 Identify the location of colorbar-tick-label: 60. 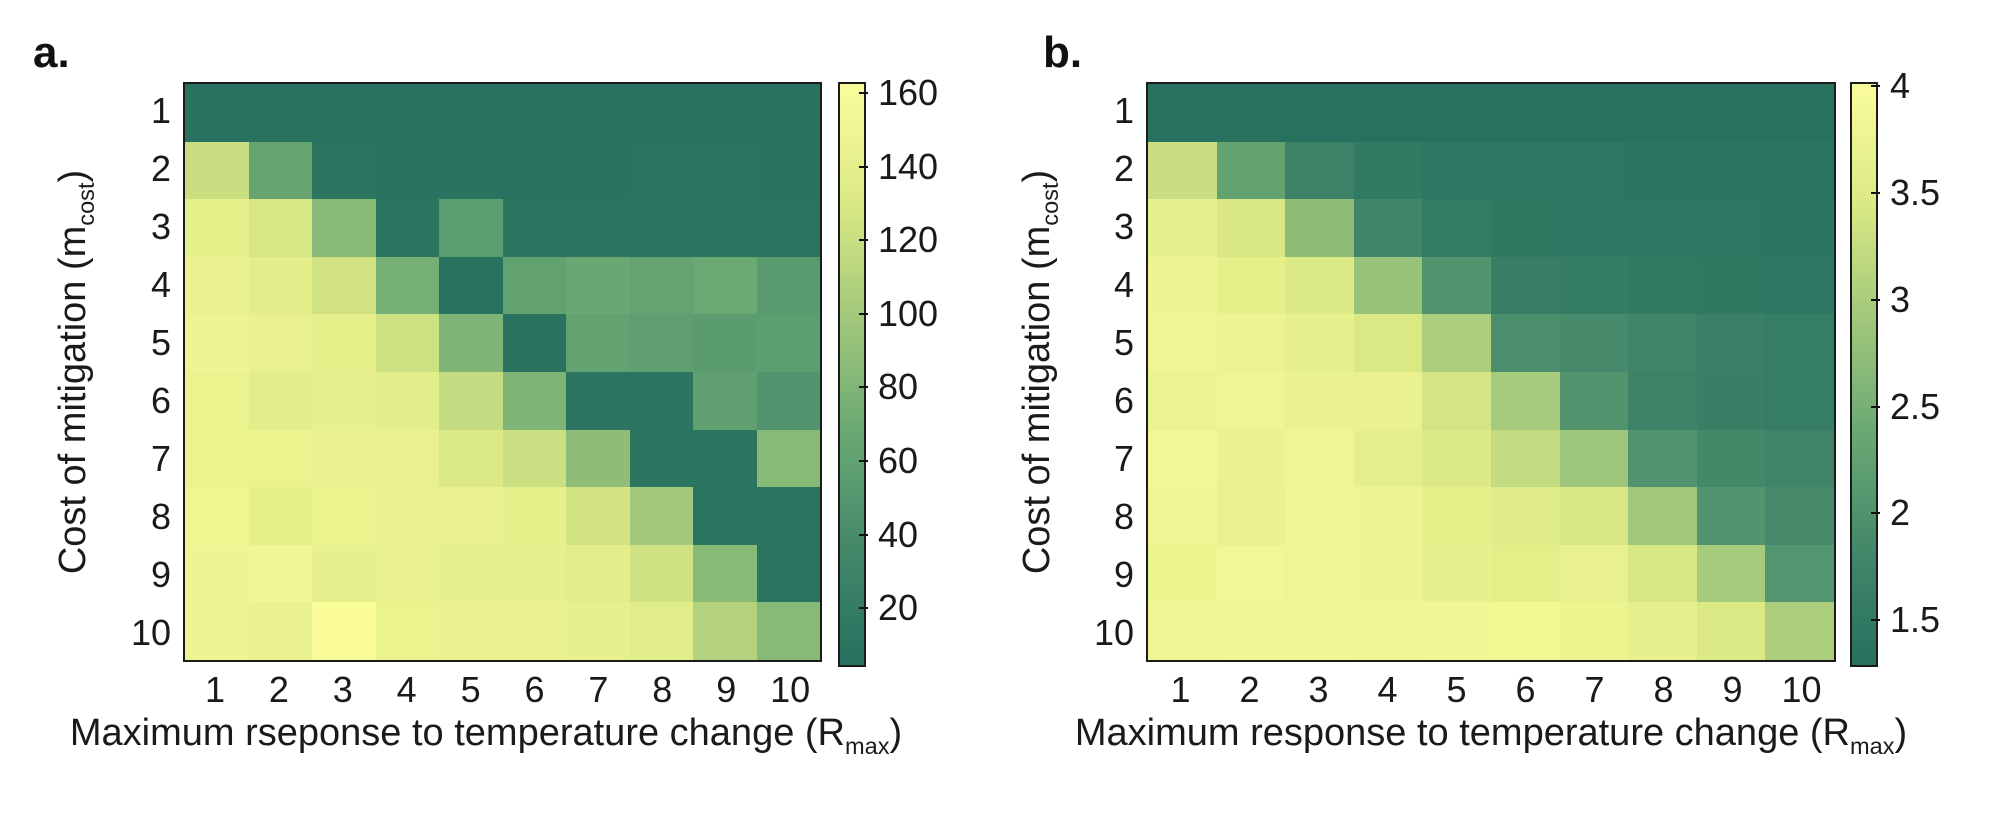
(898, 460).